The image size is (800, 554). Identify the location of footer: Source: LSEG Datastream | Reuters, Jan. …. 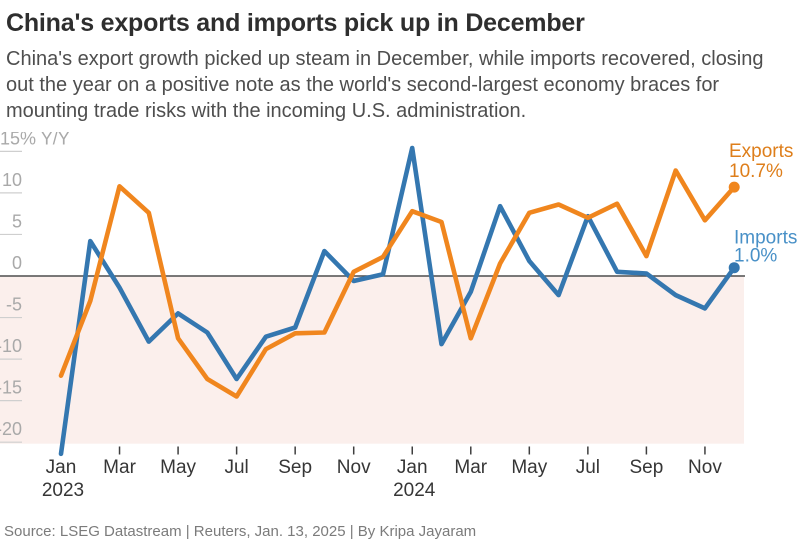
(400, 523).